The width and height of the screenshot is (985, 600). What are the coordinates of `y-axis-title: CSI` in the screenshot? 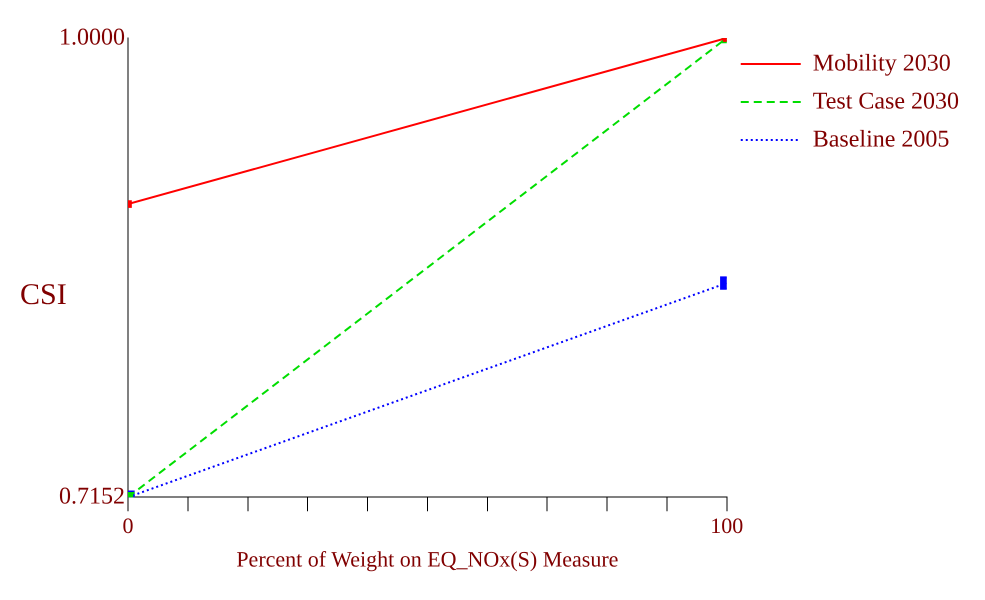 It's located at (43, 295).